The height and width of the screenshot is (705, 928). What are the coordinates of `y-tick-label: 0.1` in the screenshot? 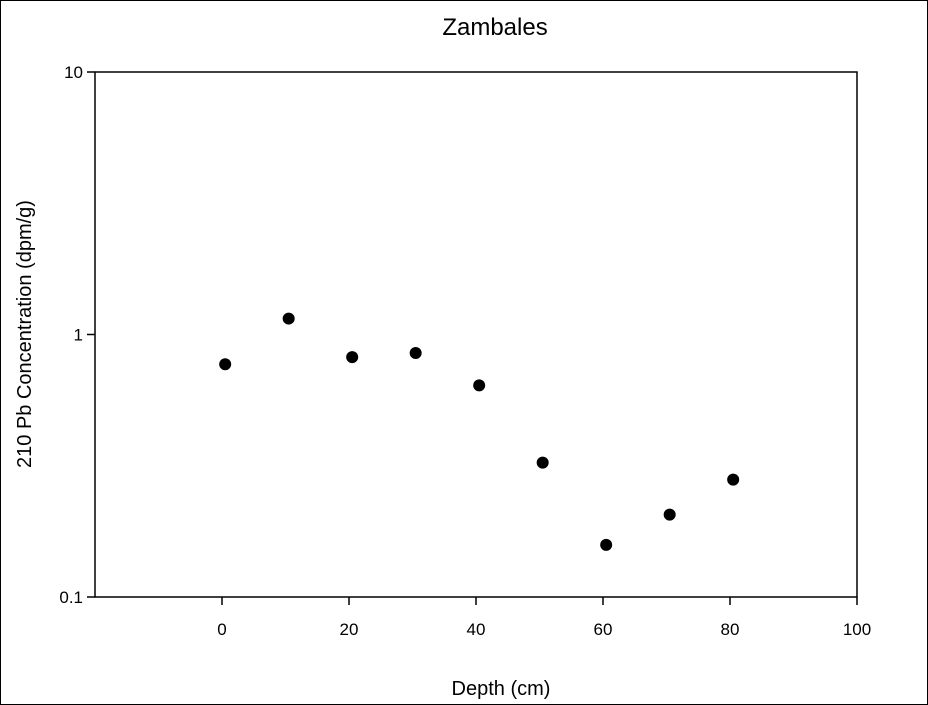 It's located at (71, 597).